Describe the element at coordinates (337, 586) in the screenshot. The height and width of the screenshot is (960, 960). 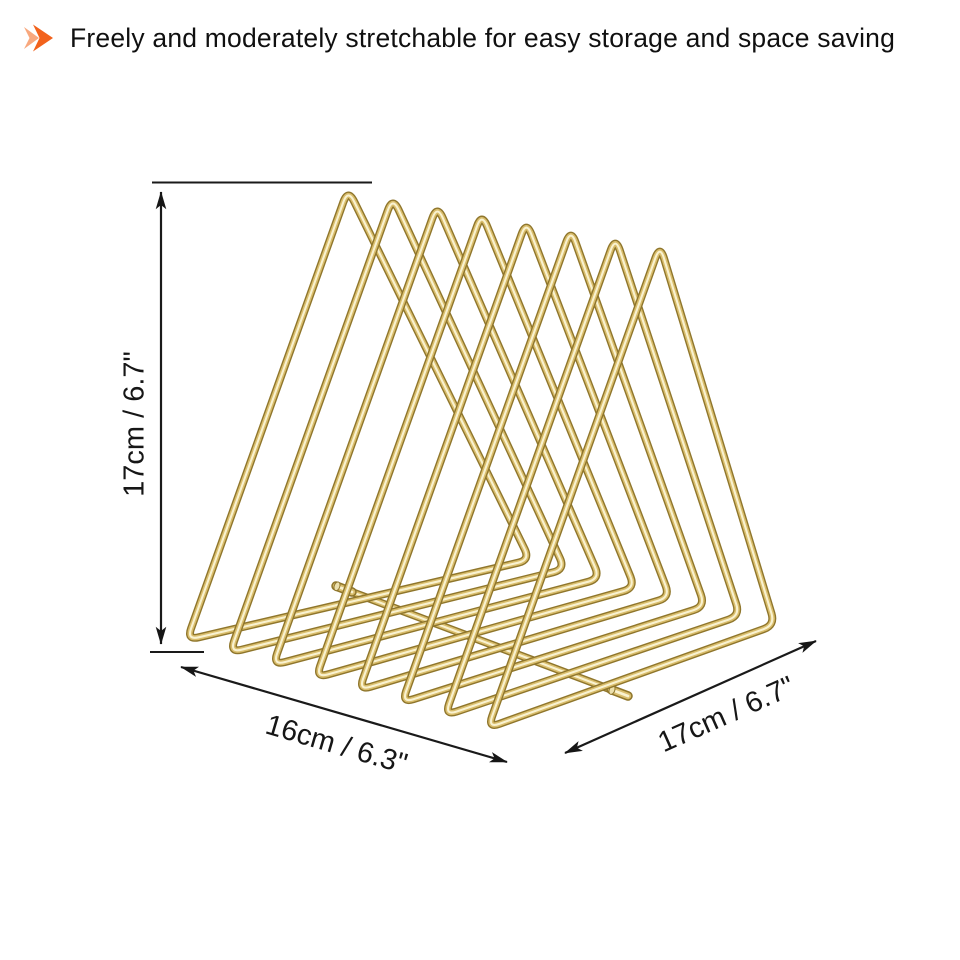
I see `rod-cap-face` at that location.